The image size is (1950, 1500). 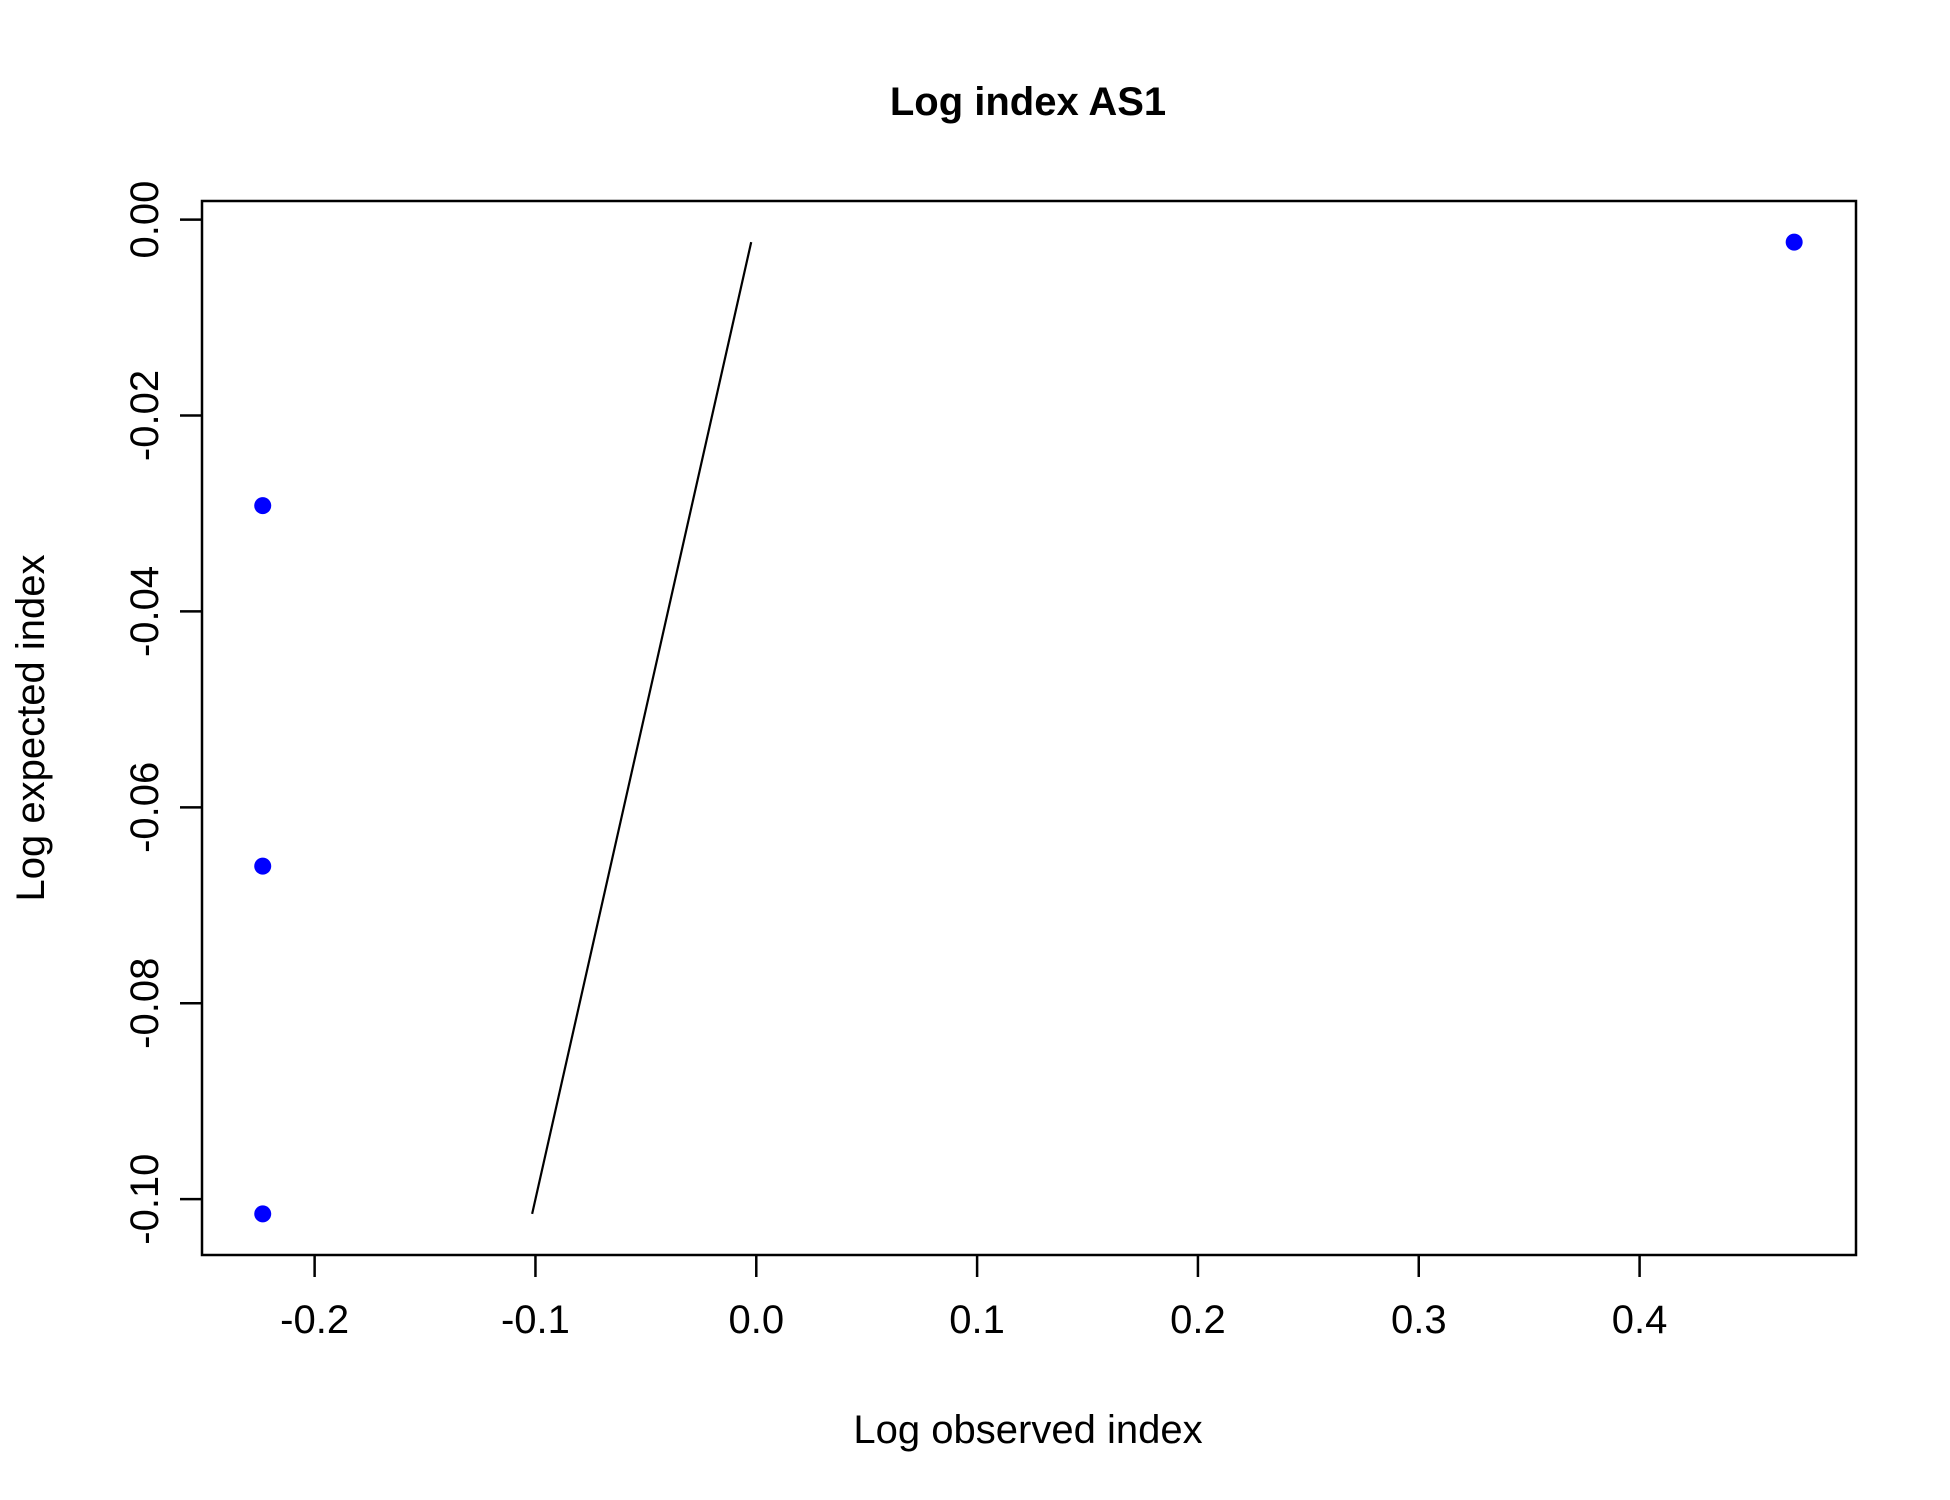 I want to click on x-tick-label: 0.3, so click(x=1419, y=1320).